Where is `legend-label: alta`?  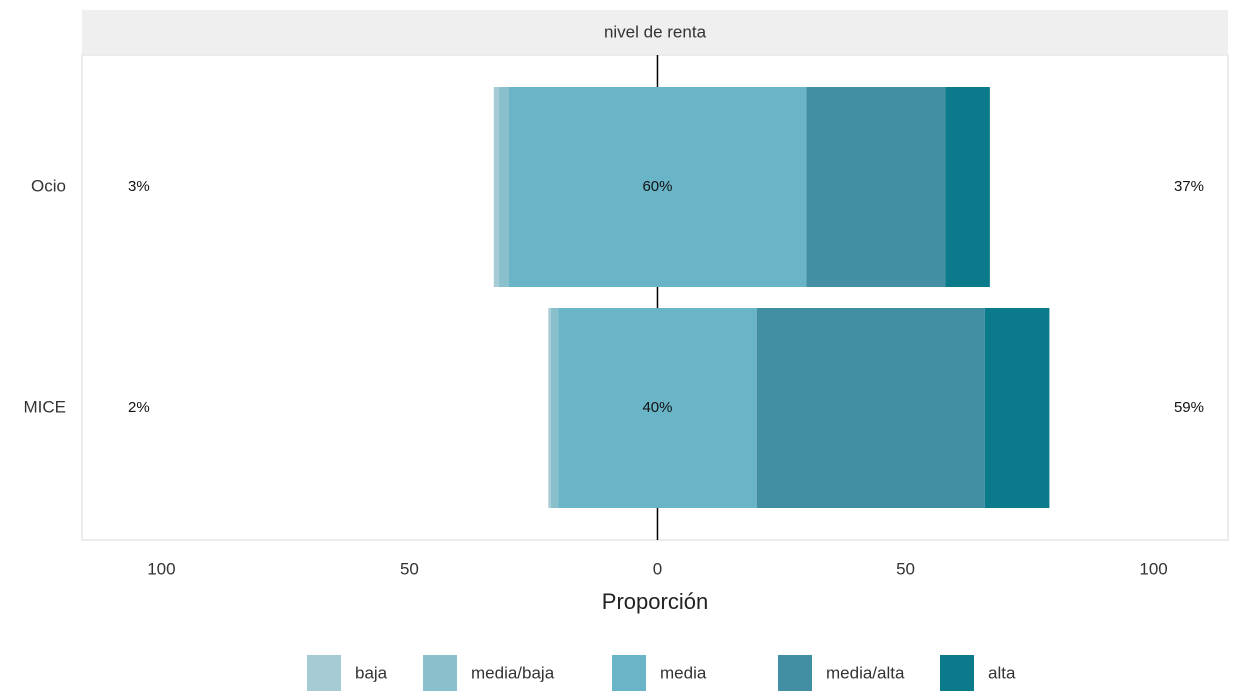 legend-label: alta is located at coordinates (1002, 672).